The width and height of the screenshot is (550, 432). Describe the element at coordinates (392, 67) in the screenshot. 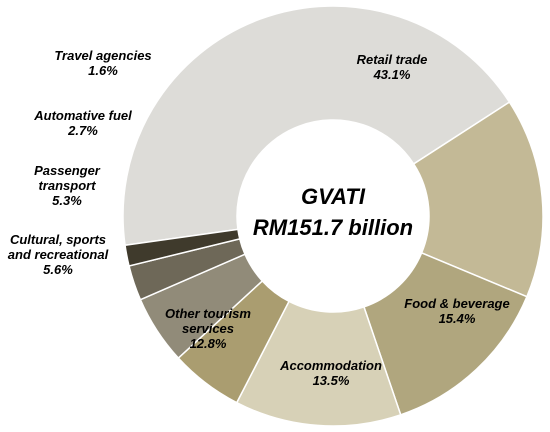

I see `slice-label-retail-trade: Retail trade 43.1%` at that location.